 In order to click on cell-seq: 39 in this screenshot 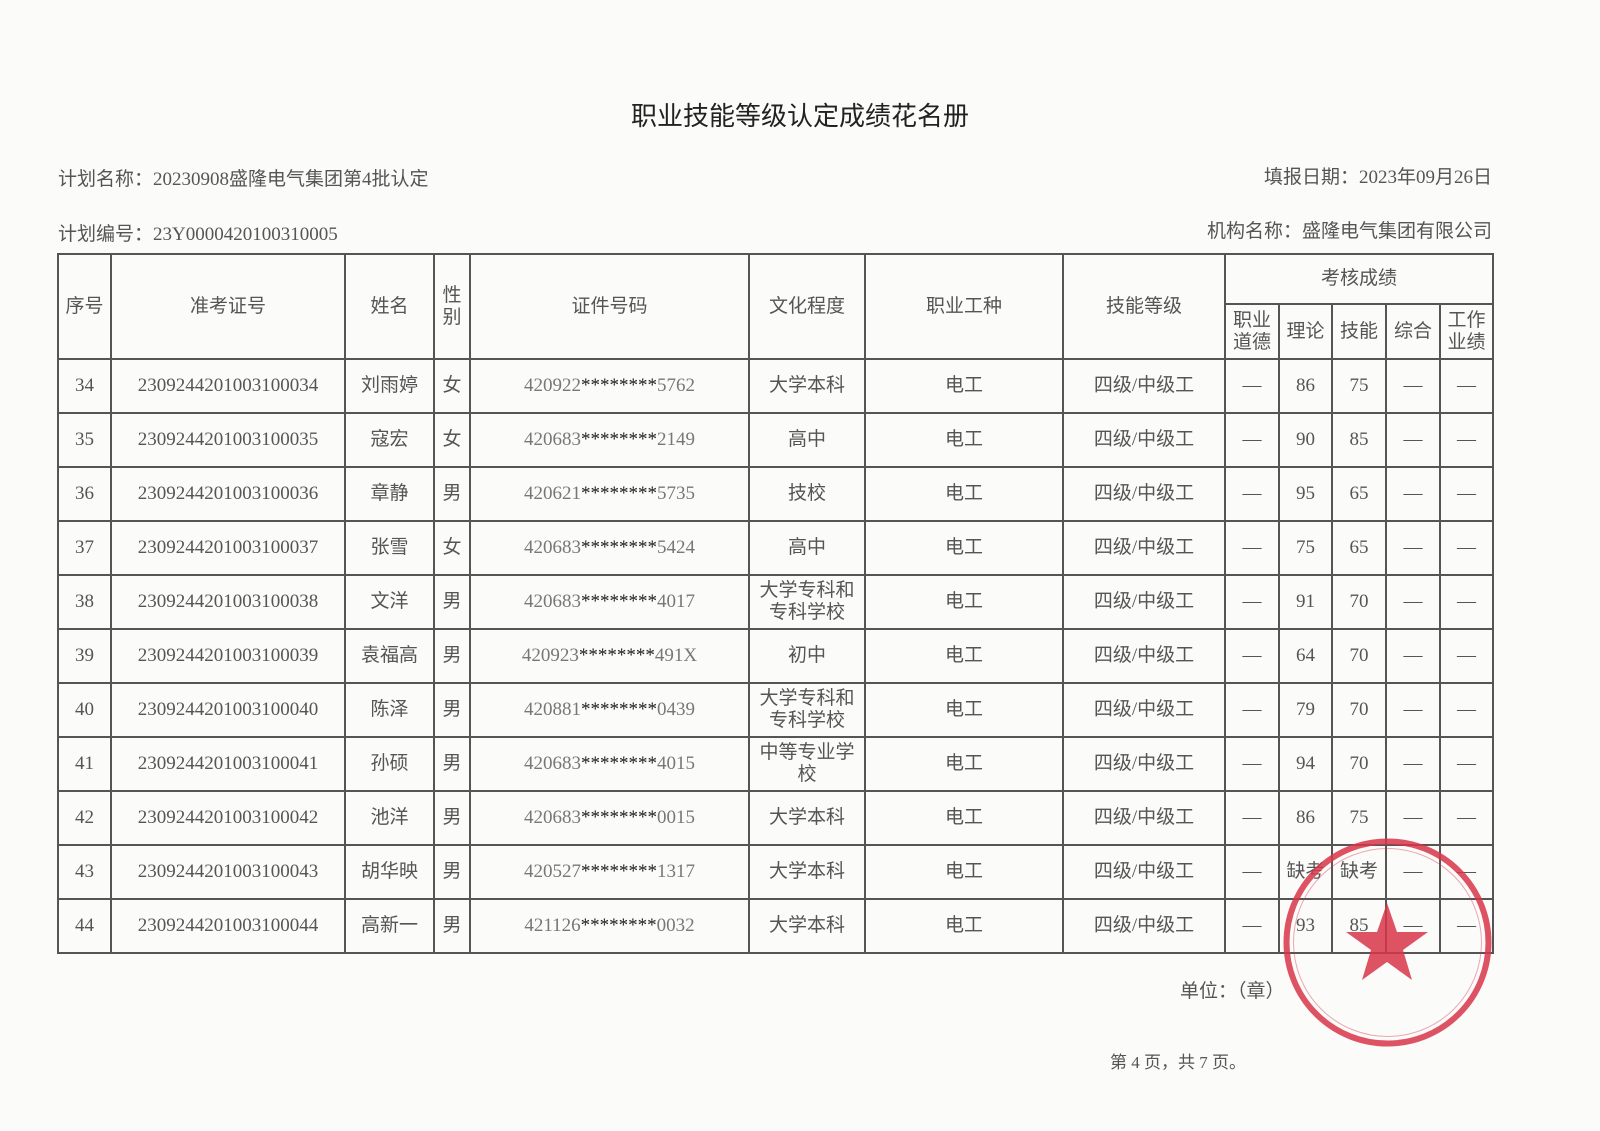, I will do `click(84, 656)`.